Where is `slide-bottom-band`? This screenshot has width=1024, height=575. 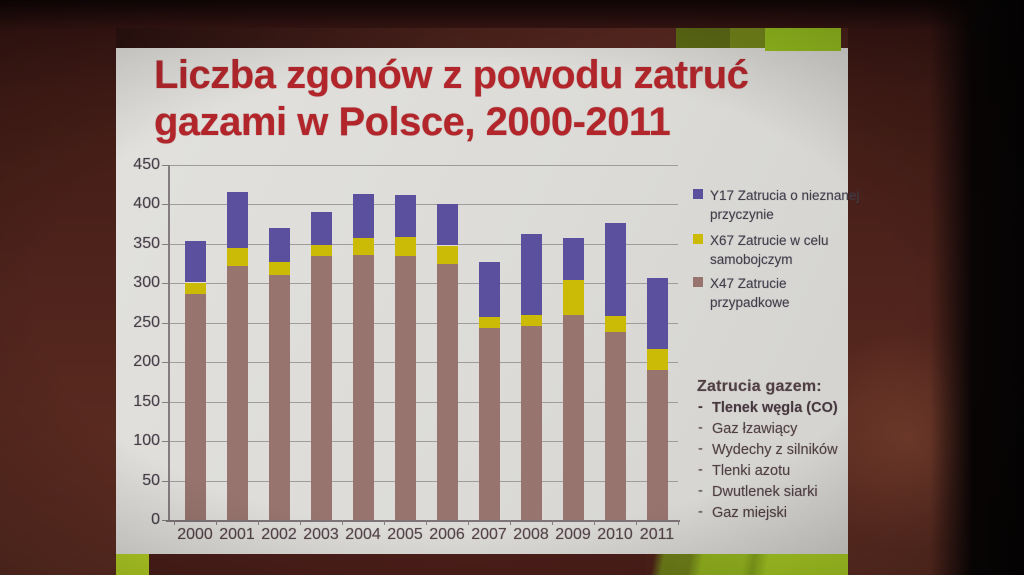
slide-bottom-band is located at coordinates (482, 563).